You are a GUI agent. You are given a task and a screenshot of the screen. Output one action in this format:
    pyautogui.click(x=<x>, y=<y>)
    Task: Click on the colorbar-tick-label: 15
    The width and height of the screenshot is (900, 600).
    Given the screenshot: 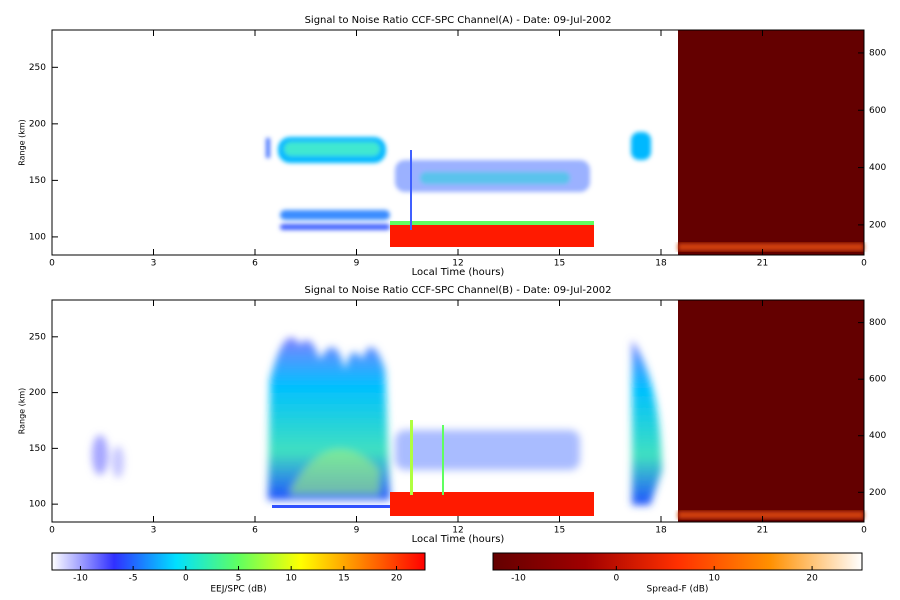 What is the action you would take?
    pyautogui.click(x=343, y=579)
    